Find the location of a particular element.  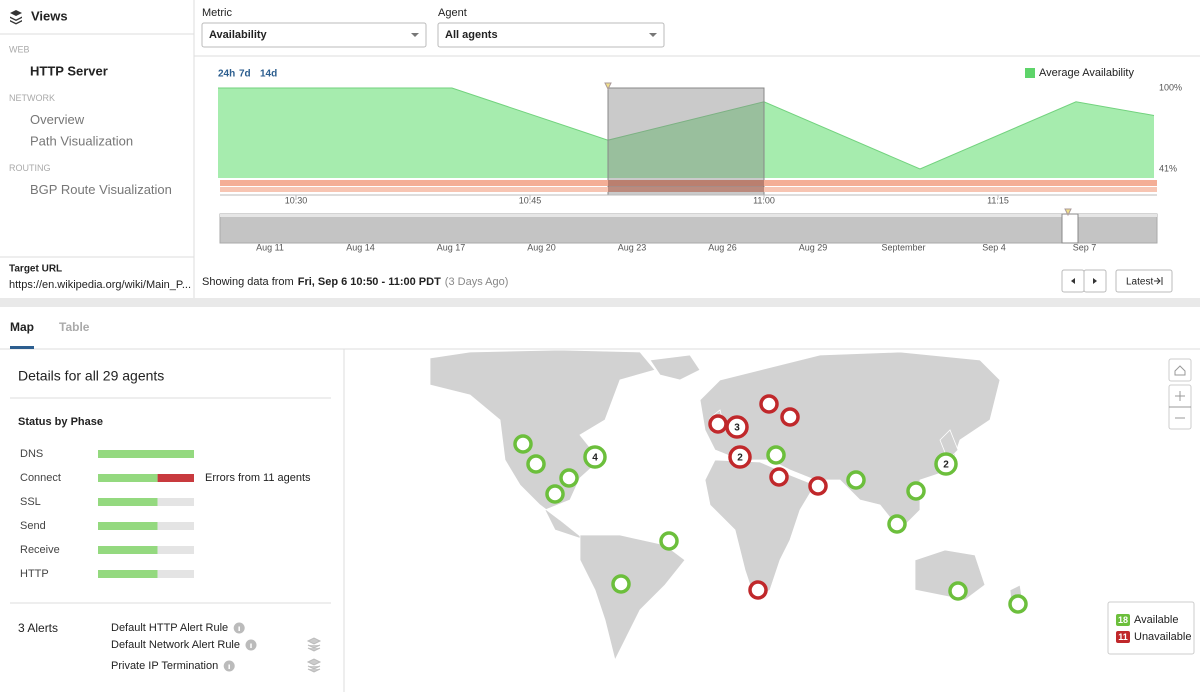

timeline-label: Aug 20 is located at coordinates (541, 247).